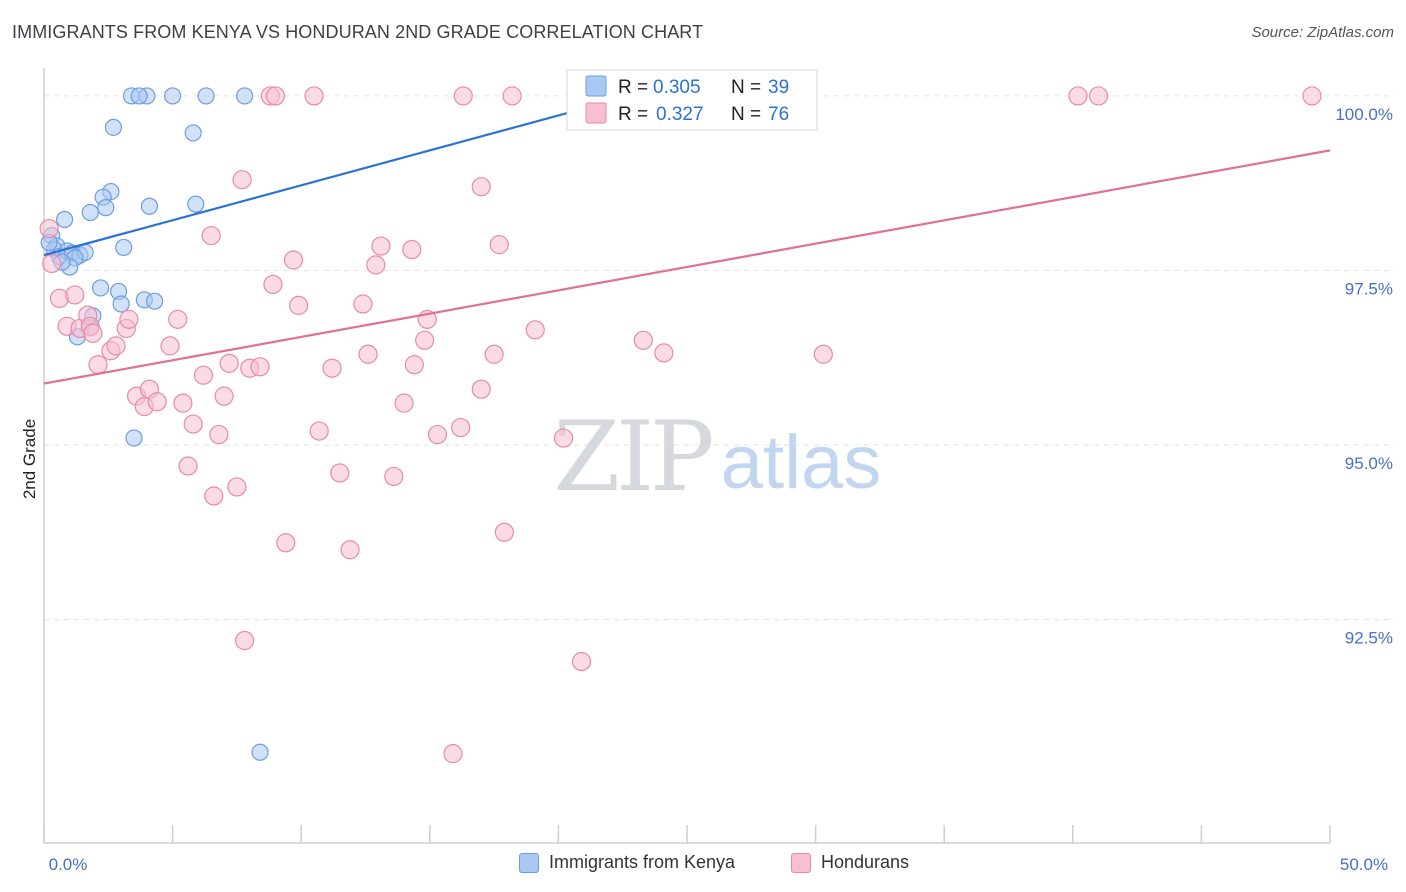 The height and width of the screenshot is (892, 1406). Describe the element at coordinates (1364, 864) in the screenshot. I see `x-tick-label: 50.0%` at that location.